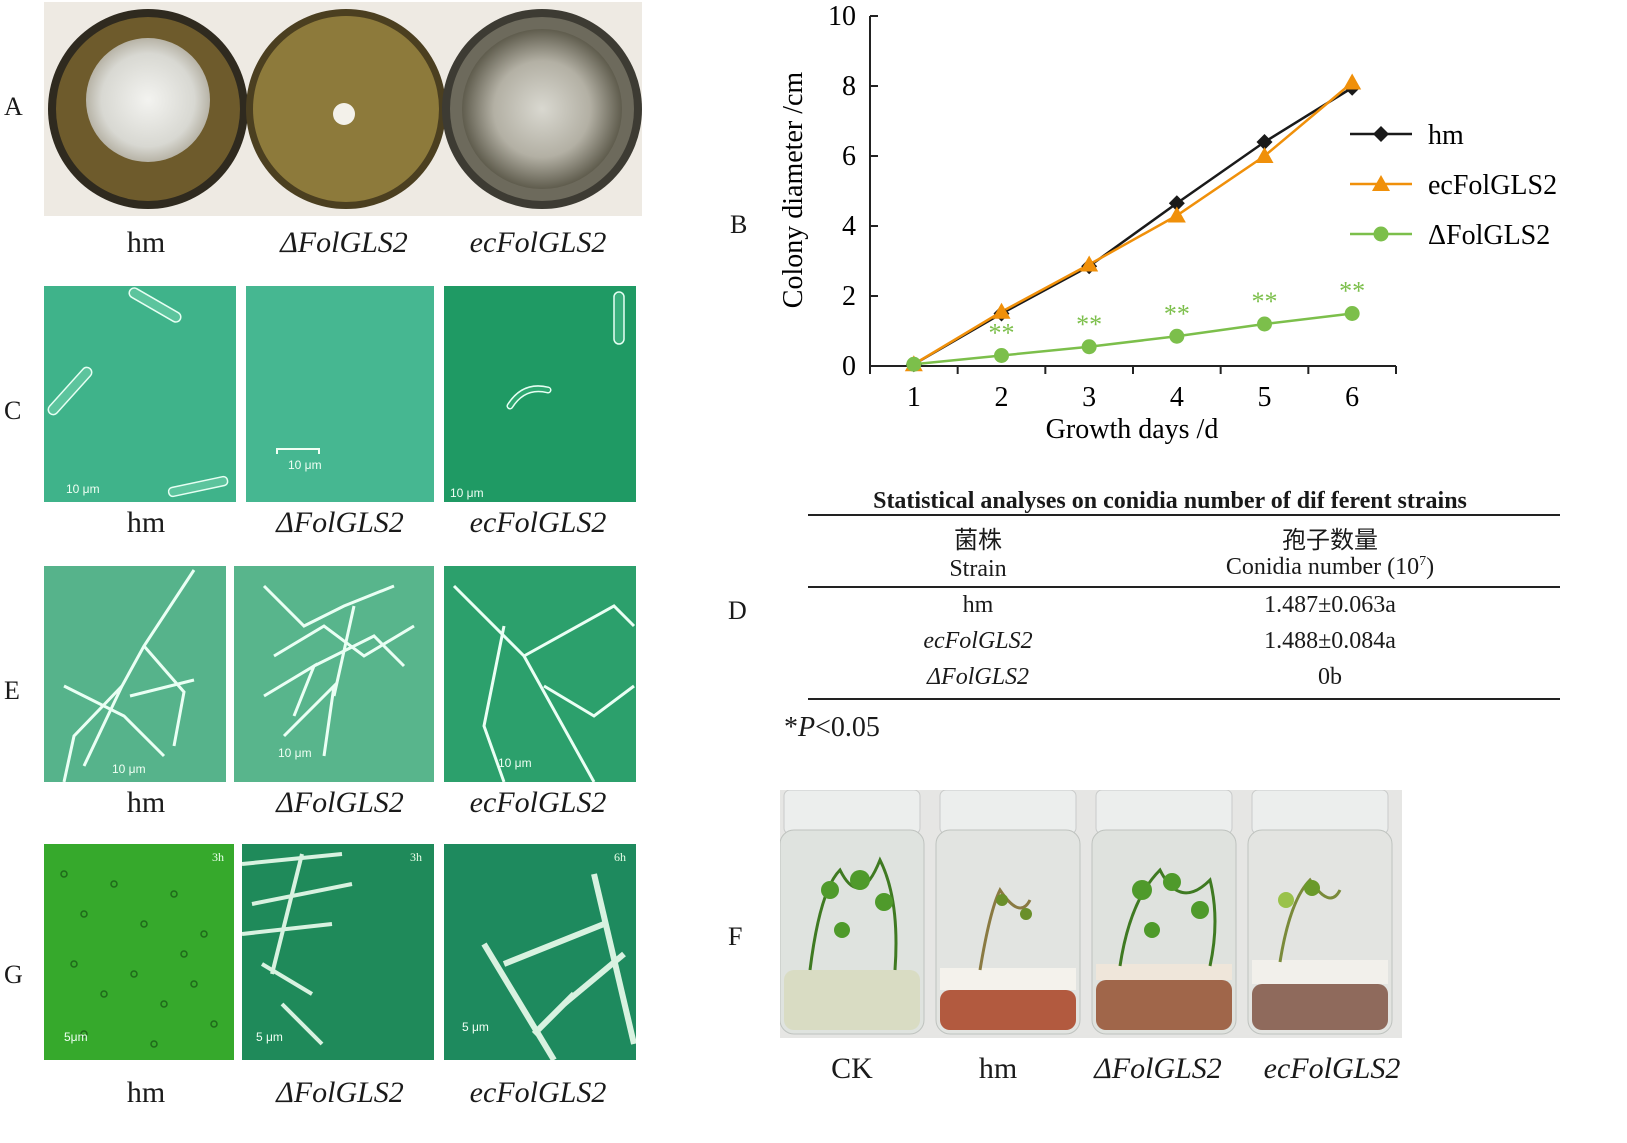  What do you see at coordinates (978, 677) in the screenshot?
I see `table-row-3-strain: ΔFolGLS2` at bounding box center [978, 677].